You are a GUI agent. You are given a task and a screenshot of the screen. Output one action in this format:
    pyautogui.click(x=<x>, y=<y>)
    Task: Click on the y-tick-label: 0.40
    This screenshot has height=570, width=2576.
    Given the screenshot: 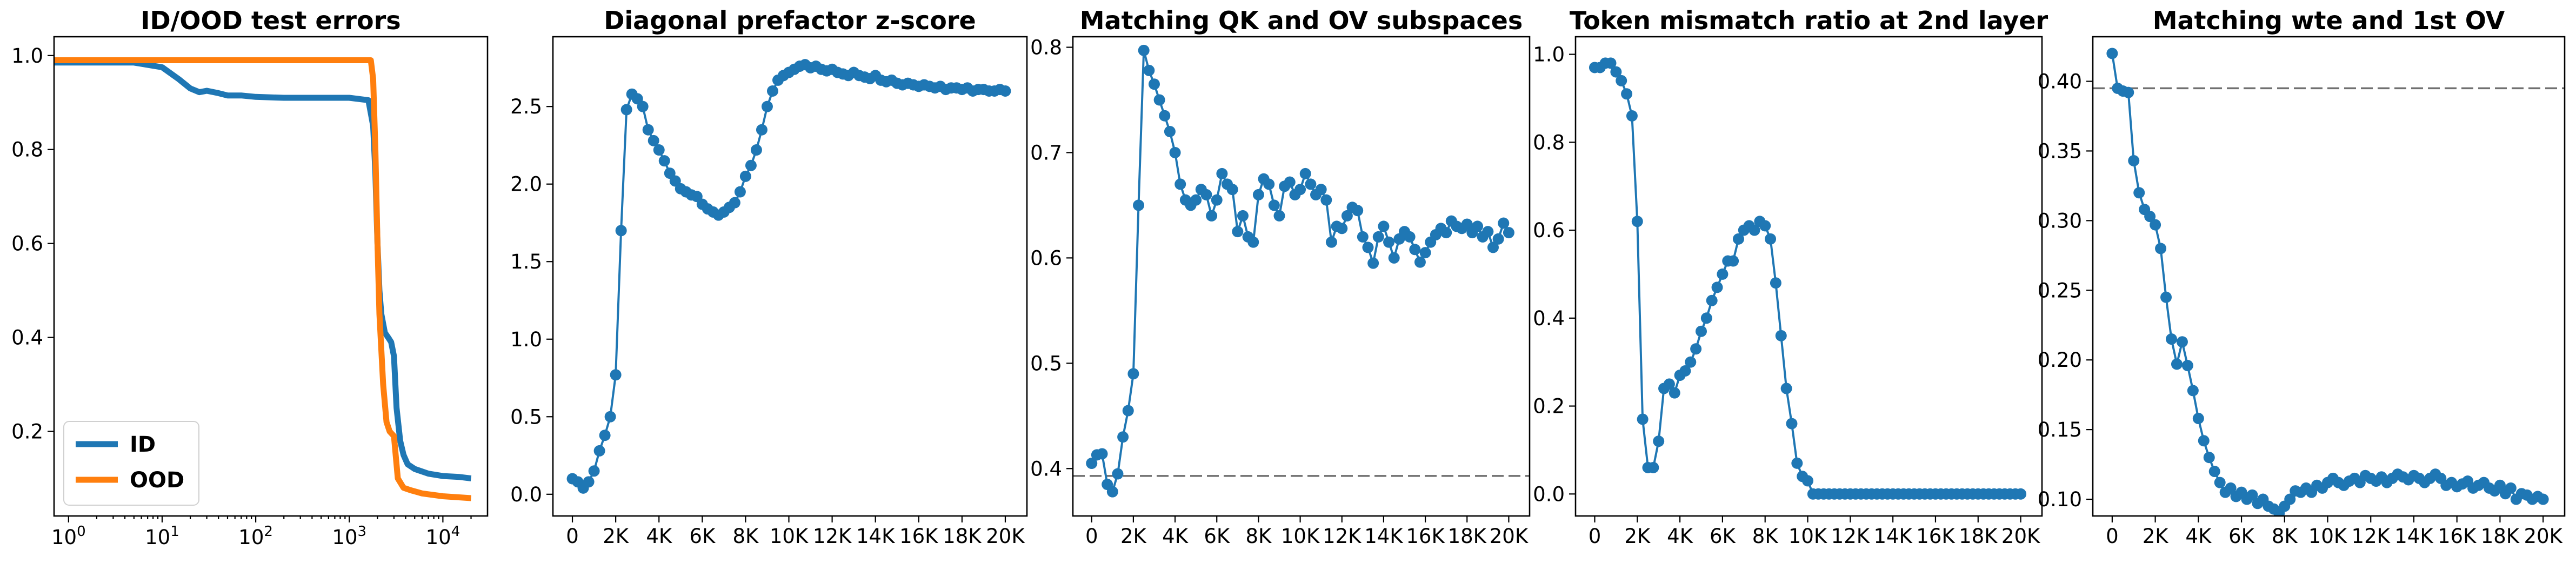 What is the action you would take?
    pyautogui.click(x=2060, y=81)
    